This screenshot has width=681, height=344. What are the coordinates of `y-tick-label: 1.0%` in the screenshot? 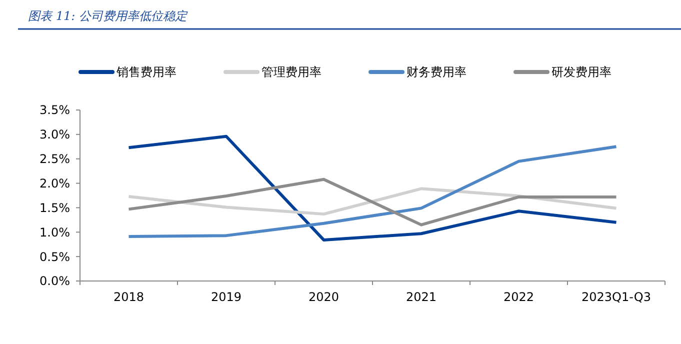 It's located at (55, 232).